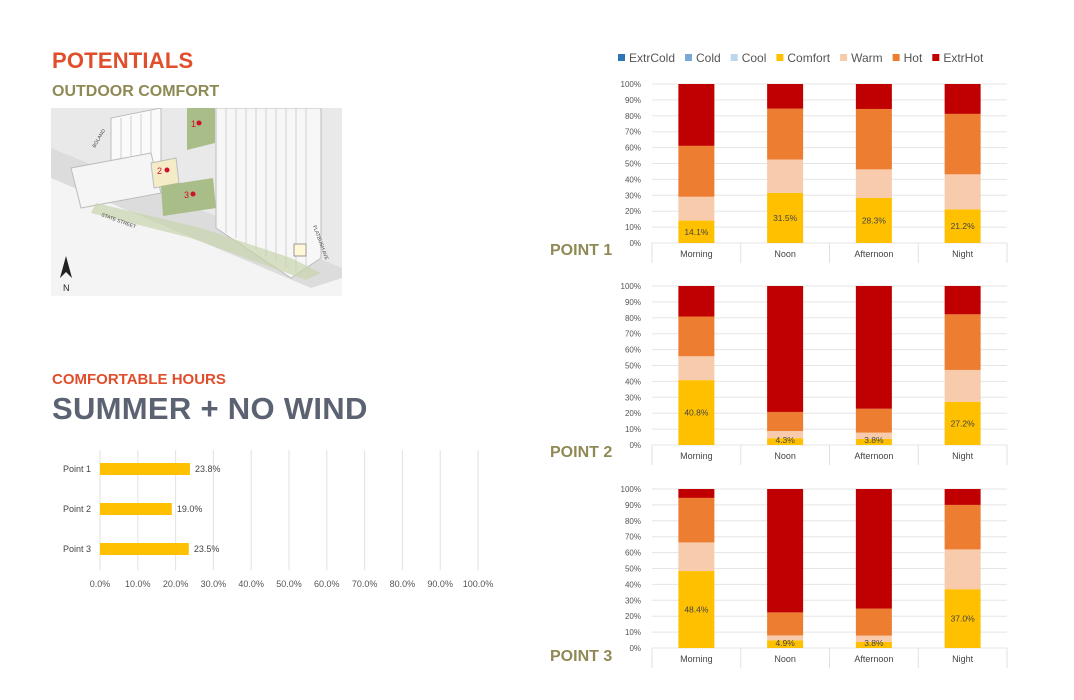  I want to click on x-category-label: Night, so click(963, 254).